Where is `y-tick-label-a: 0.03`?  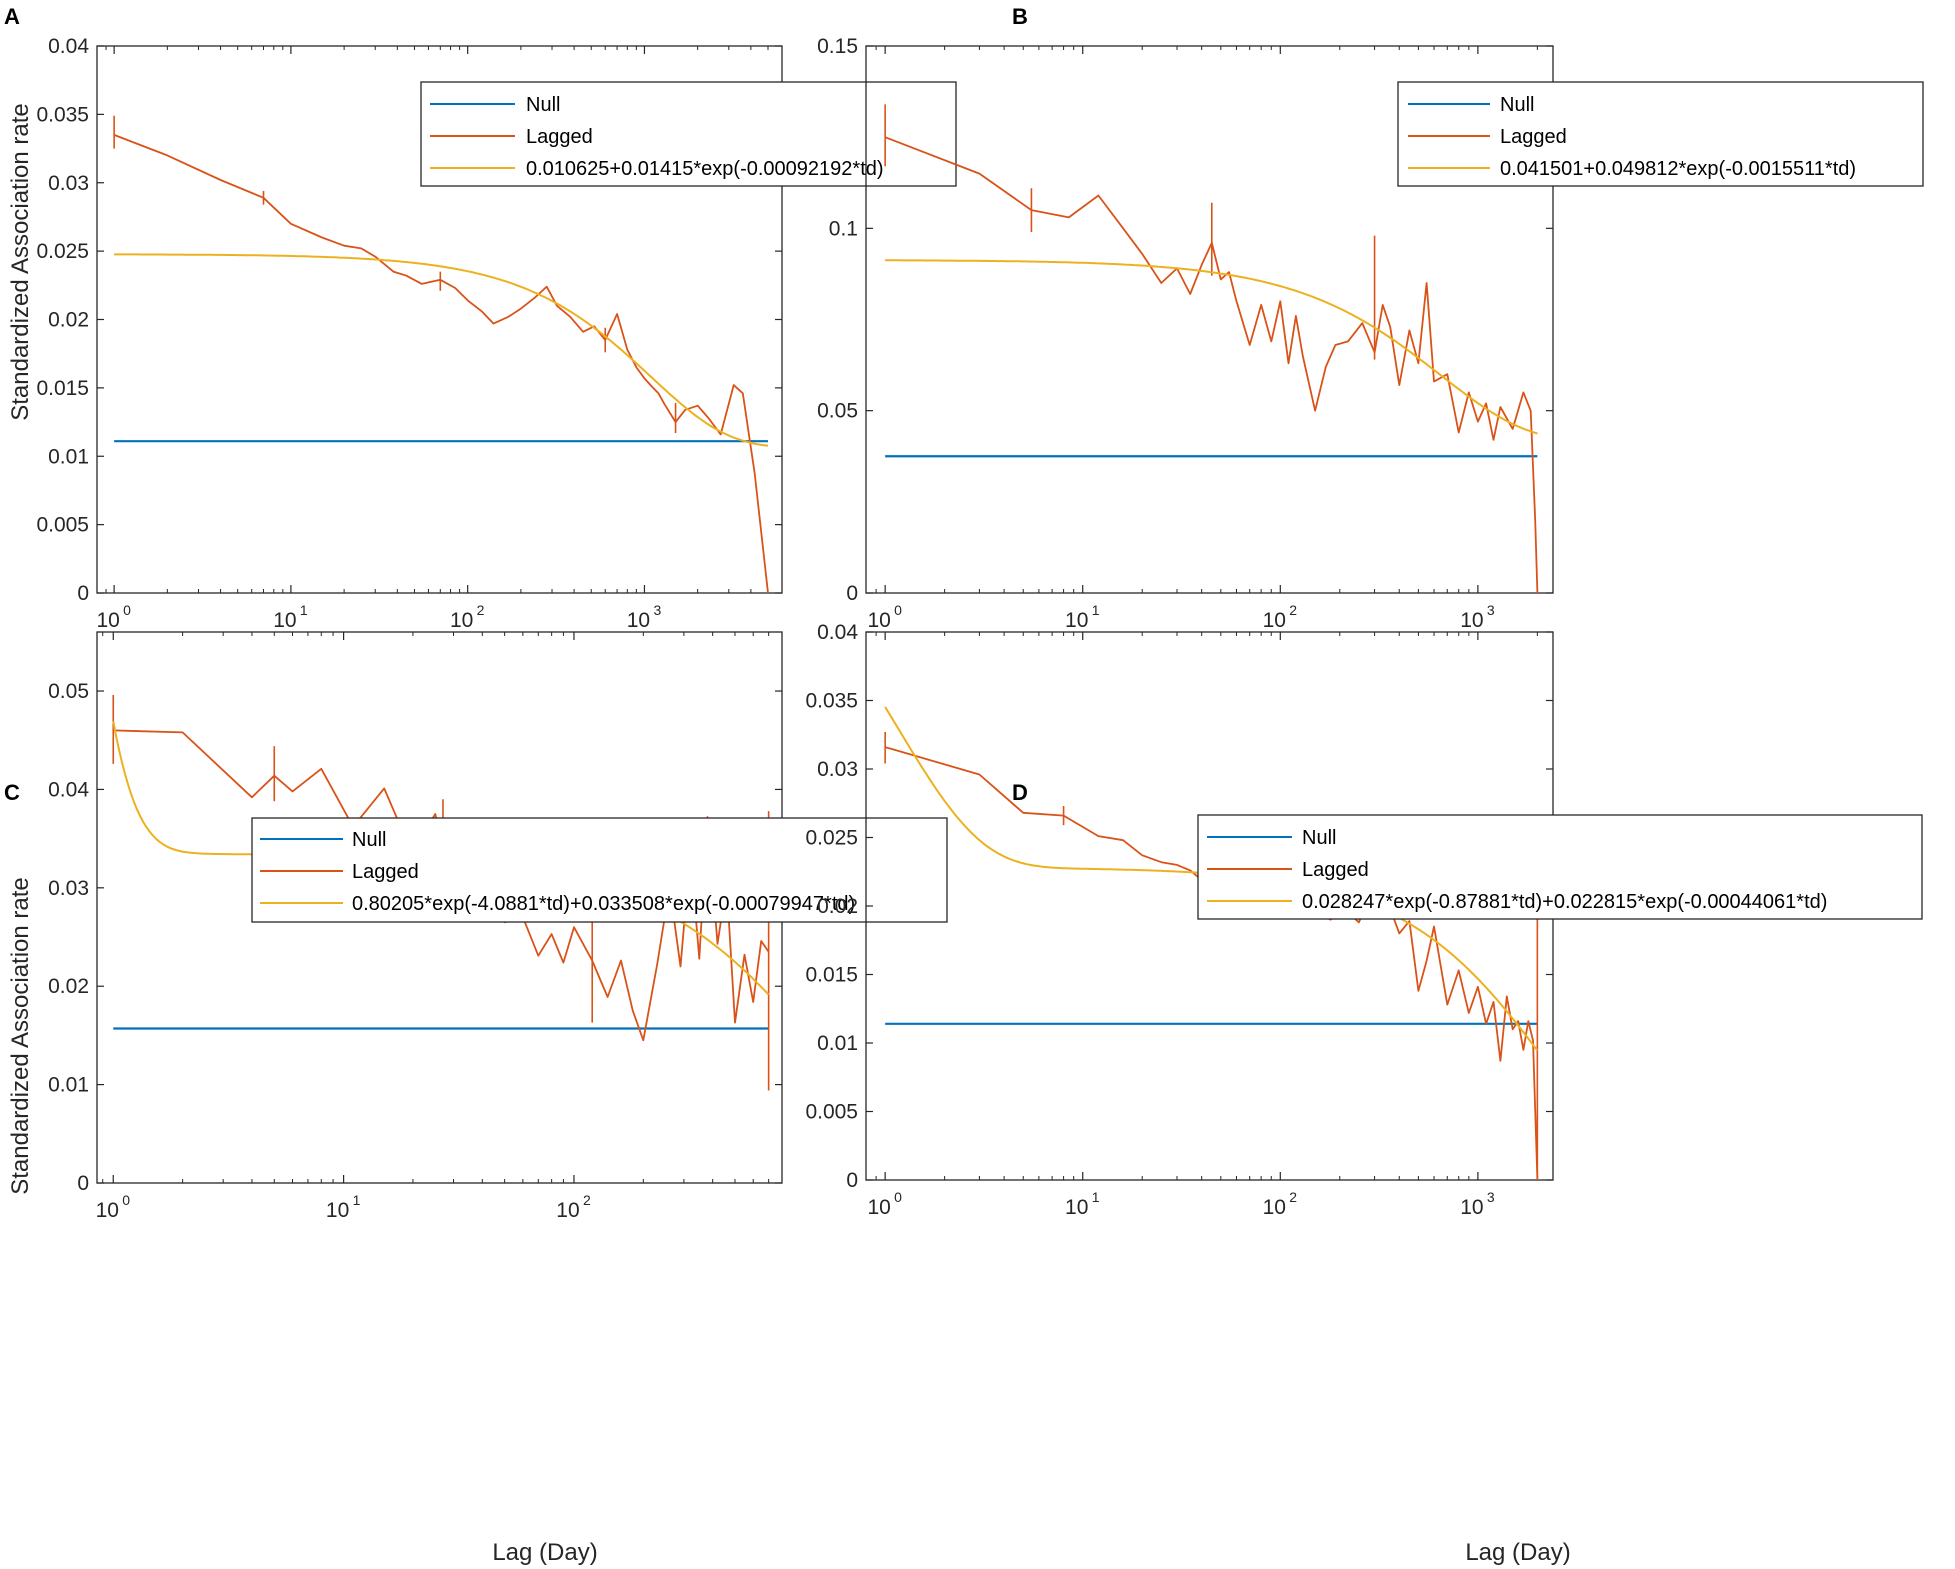 y-tick-label-a: 0.03 is located at coordinates (68, 183).